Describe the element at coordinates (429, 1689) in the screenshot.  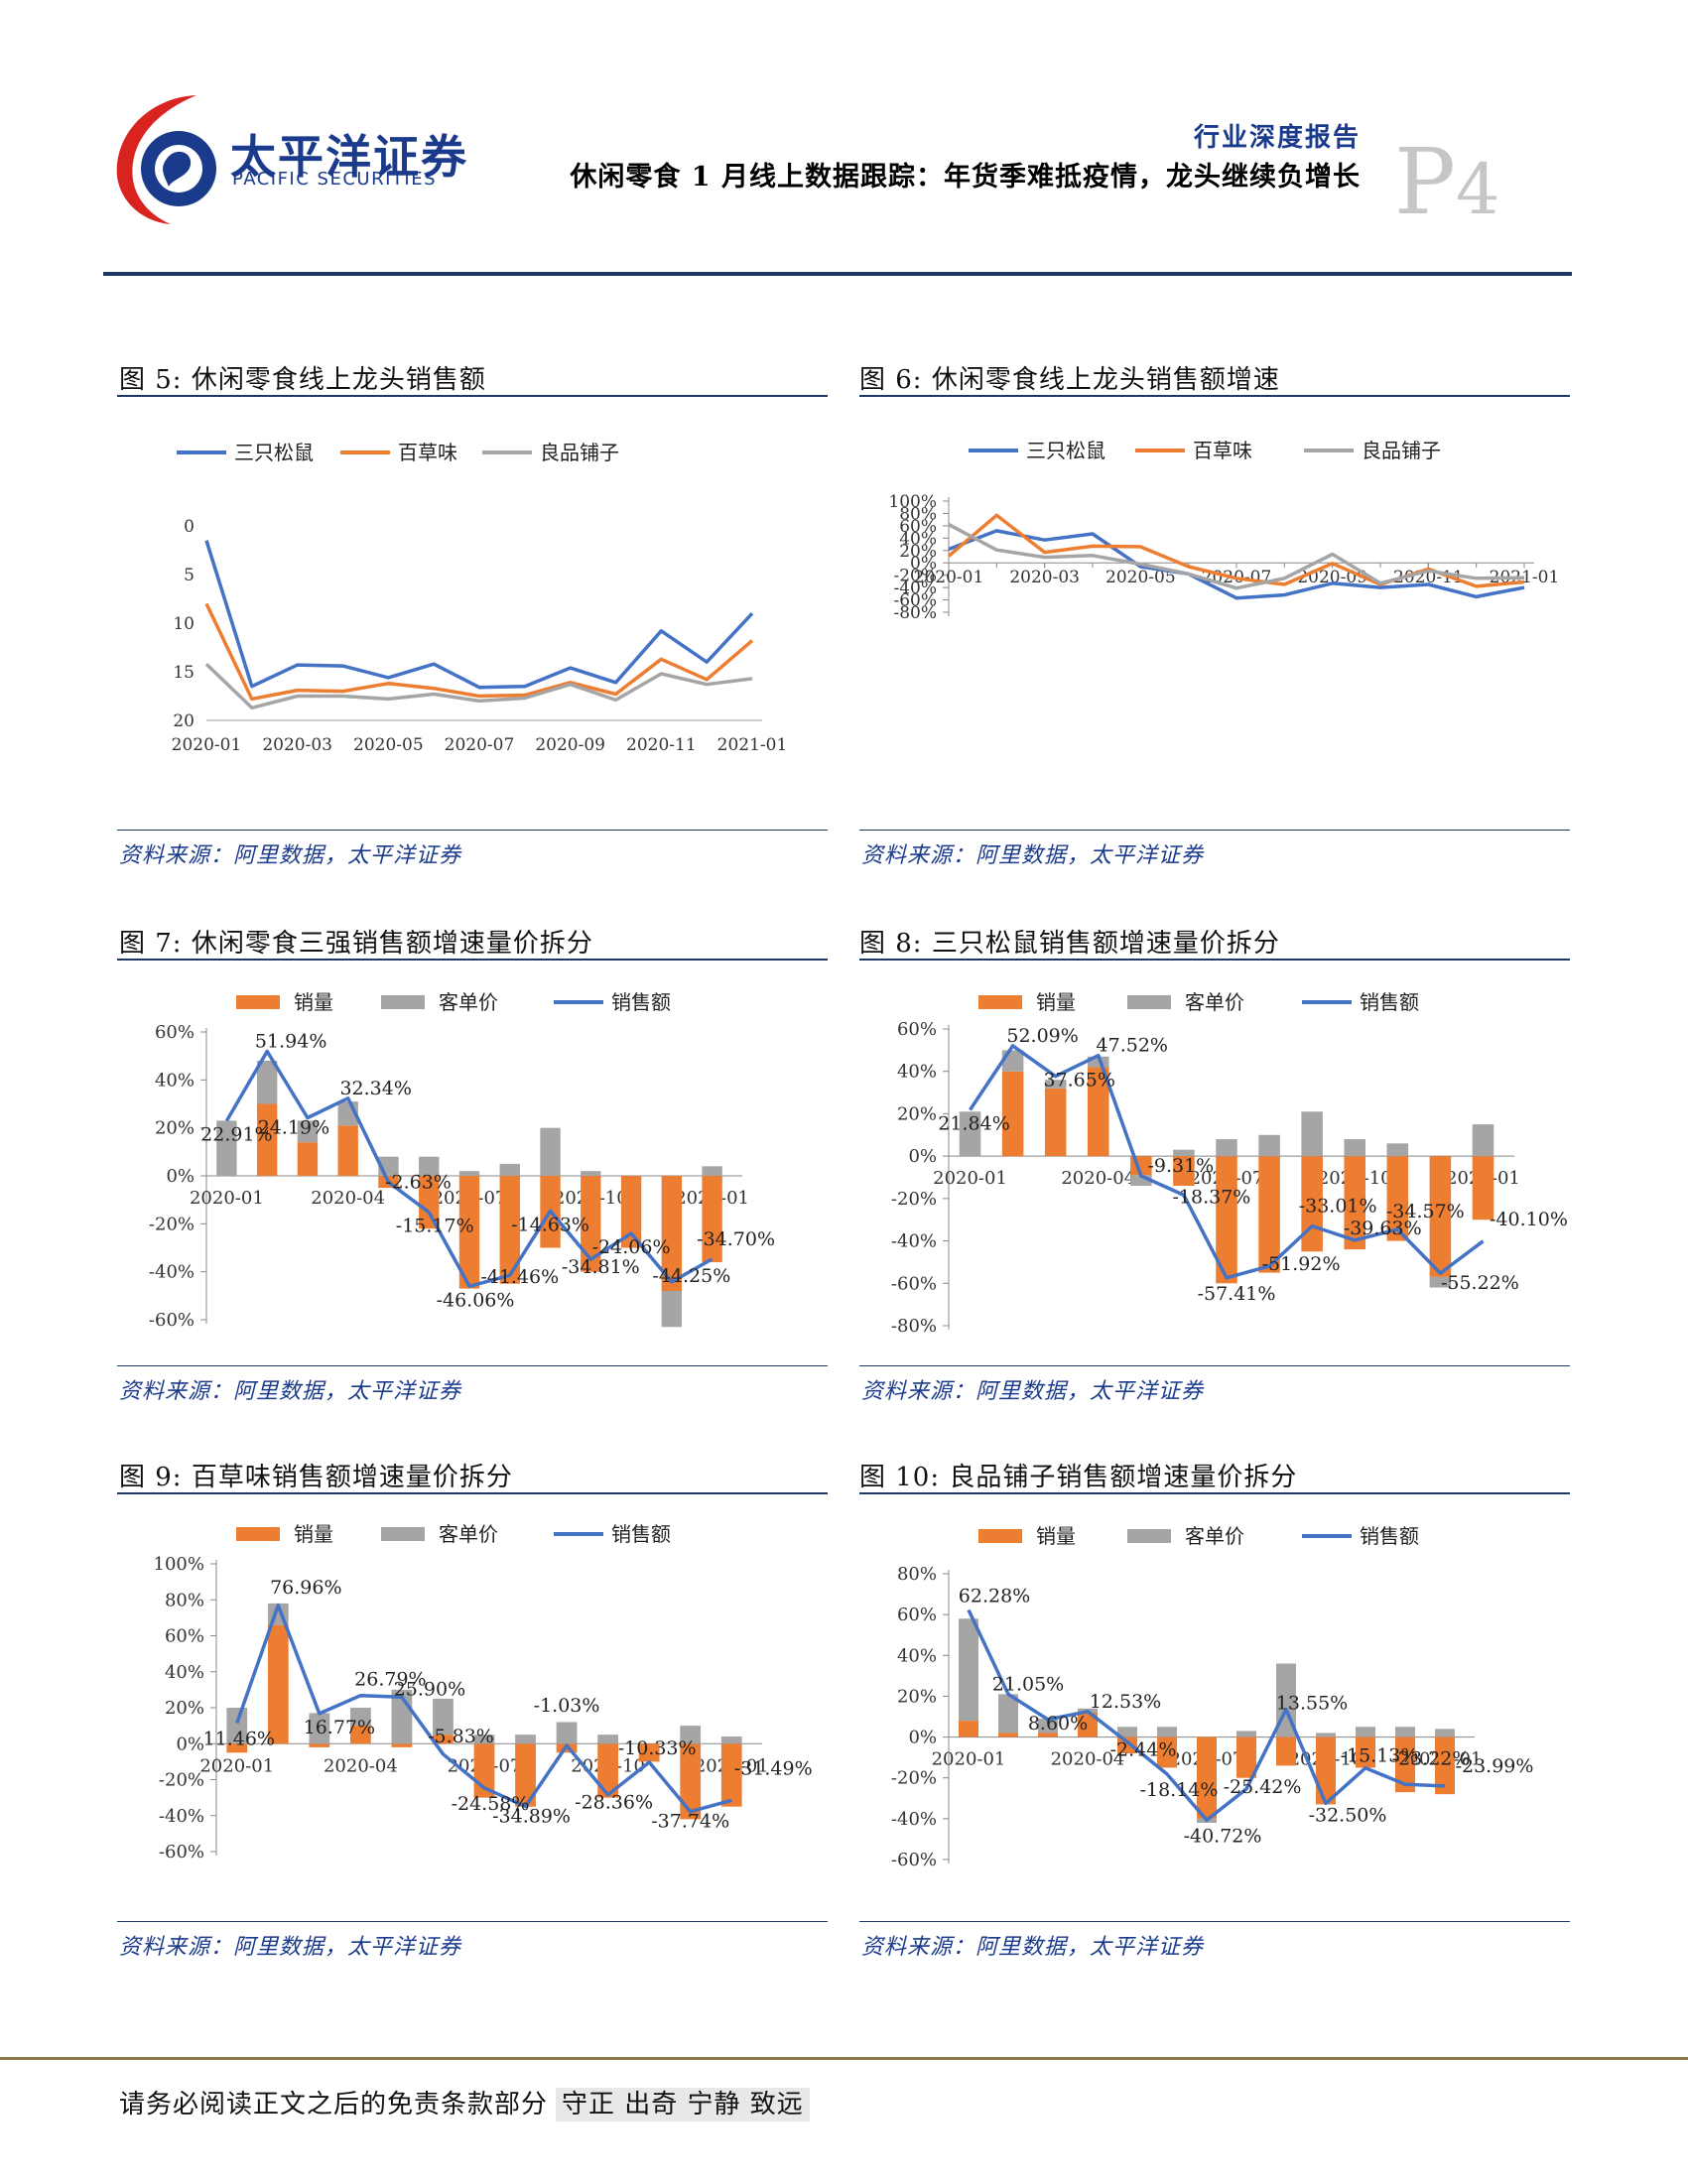
I see `data-label: 25.90%` at that location.